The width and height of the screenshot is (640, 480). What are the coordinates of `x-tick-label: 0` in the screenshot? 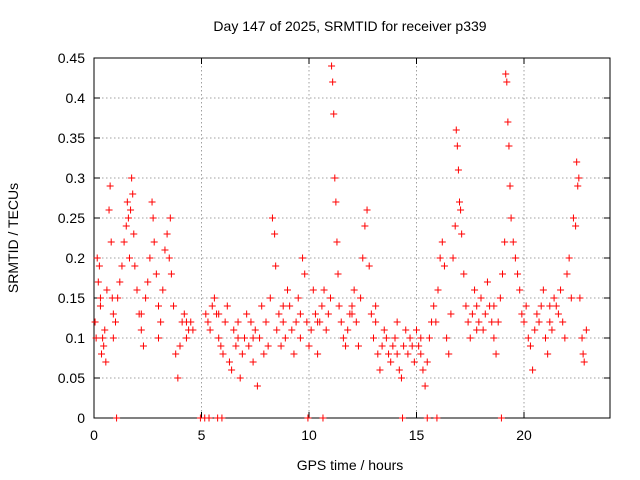 It's located at (94, 435).